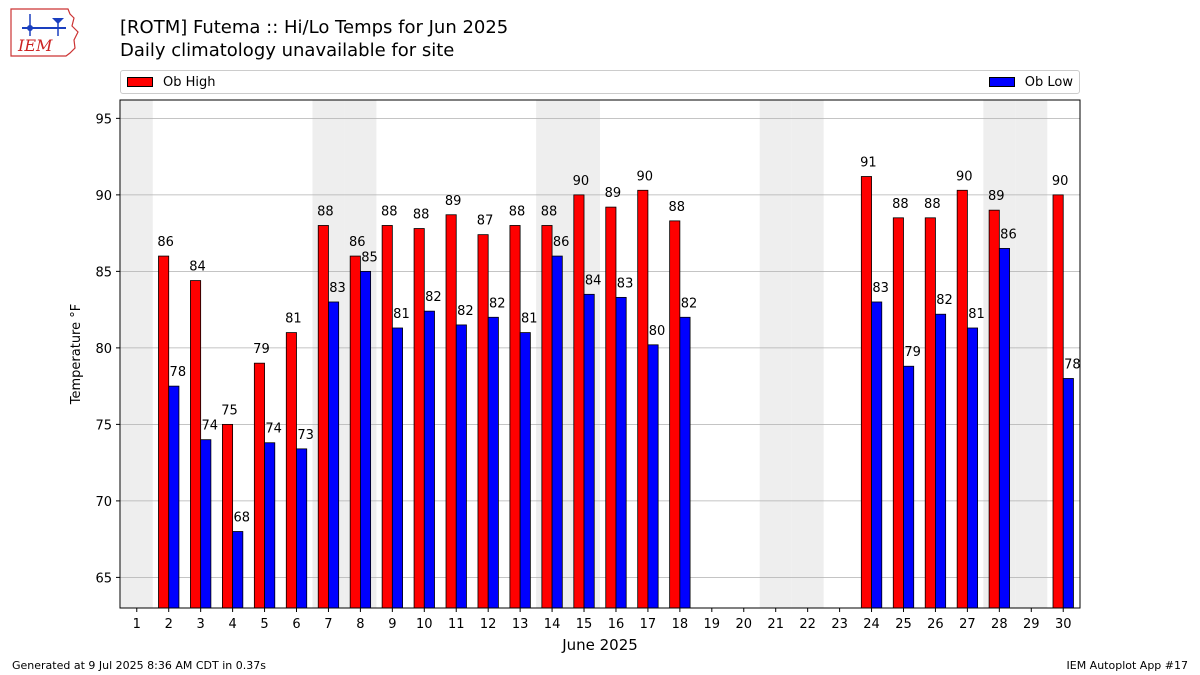  Describe the element at coordinates (1127, 665) in the screenshot. I see `footer-app-id: IEM Autoplot App #17` at that location.